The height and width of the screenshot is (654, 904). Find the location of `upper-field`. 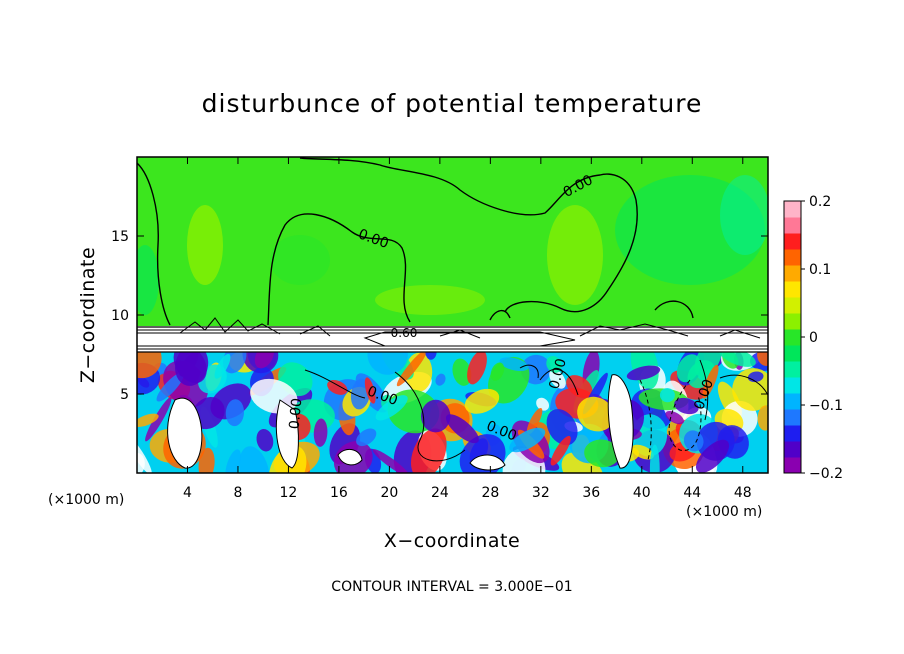

upper-field is located at coordinates (452, 245).